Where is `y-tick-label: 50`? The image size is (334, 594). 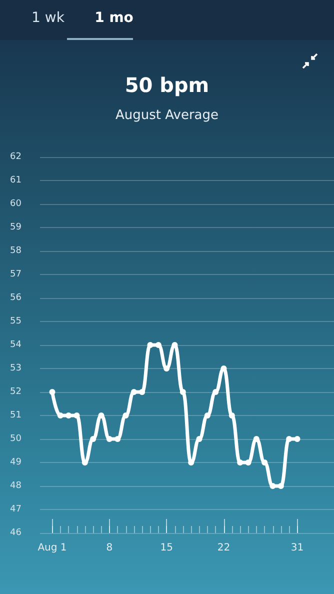 y-tick-label: 50 is located at coordinates (16, 439).